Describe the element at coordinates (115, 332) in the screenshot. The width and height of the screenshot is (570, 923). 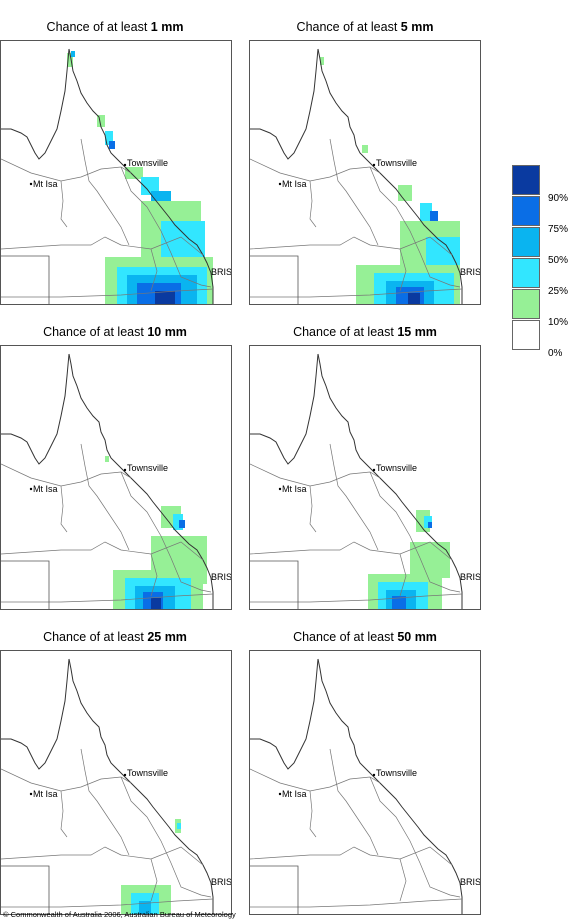
I see `panel-title-10mm: Chance of at least 10 mm` at that location.